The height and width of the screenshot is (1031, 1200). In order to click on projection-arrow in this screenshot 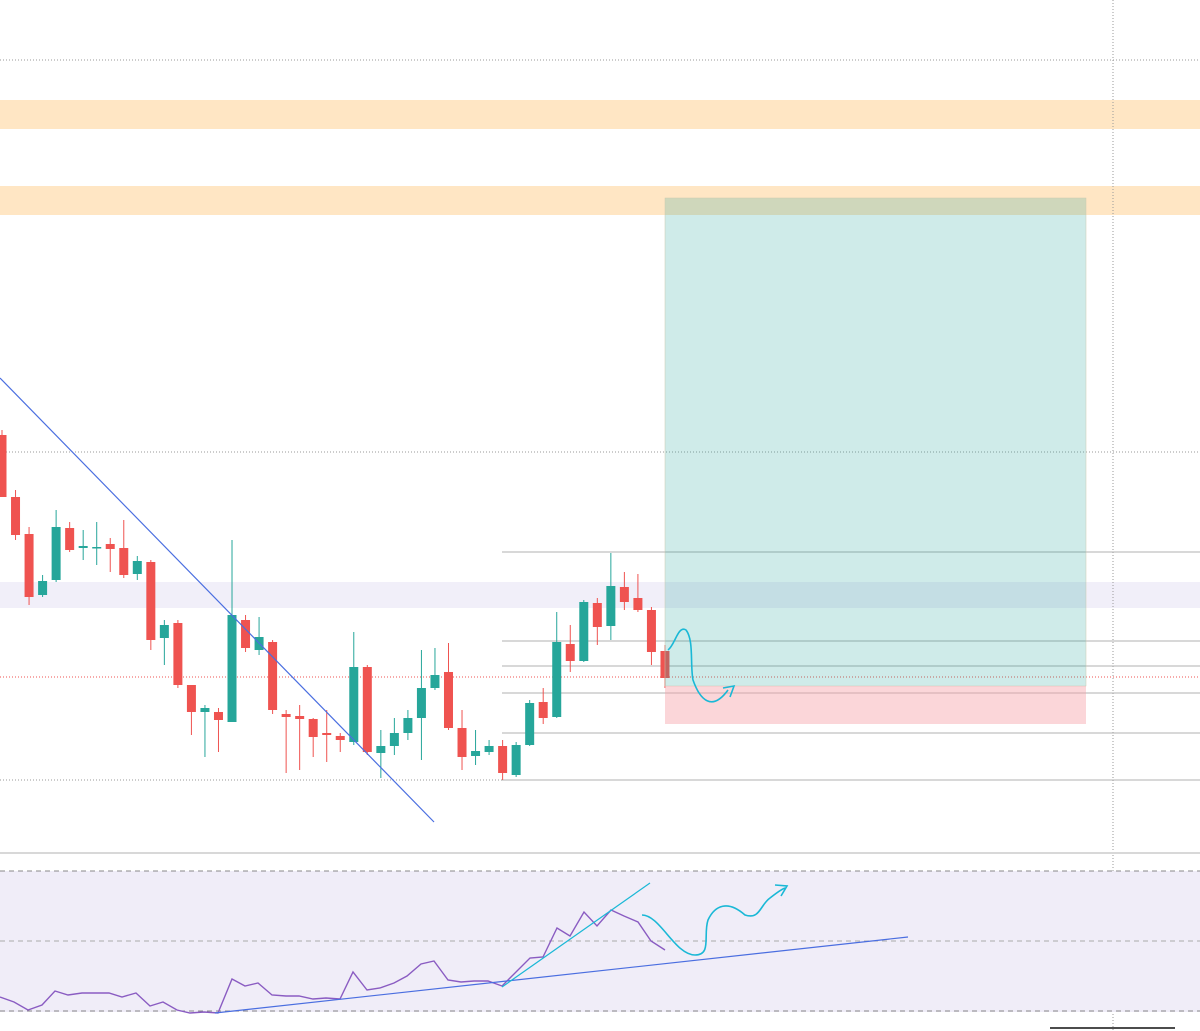, I will do `click(701, 665)`.